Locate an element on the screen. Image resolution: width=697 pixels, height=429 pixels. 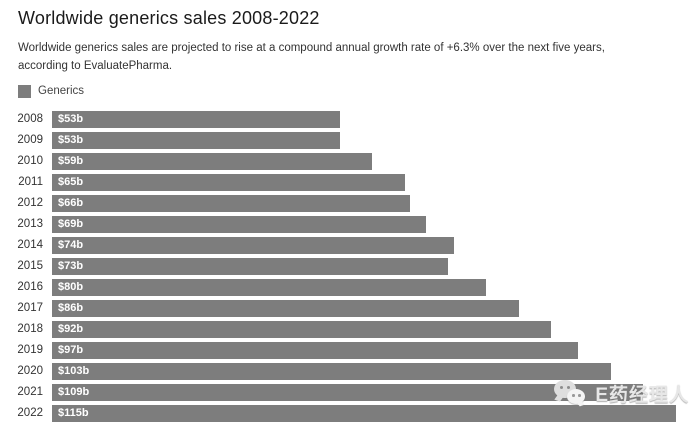
bar-track: $69b is located at coordinates (364, 224).